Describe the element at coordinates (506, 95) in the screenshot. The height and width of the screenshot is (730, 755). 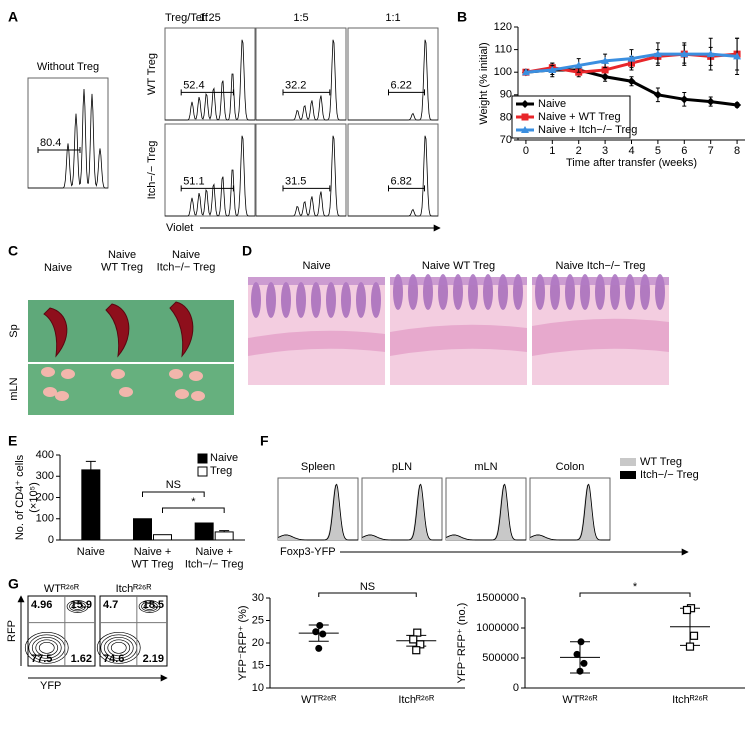
I see `y-tick-label: 90` at that location.